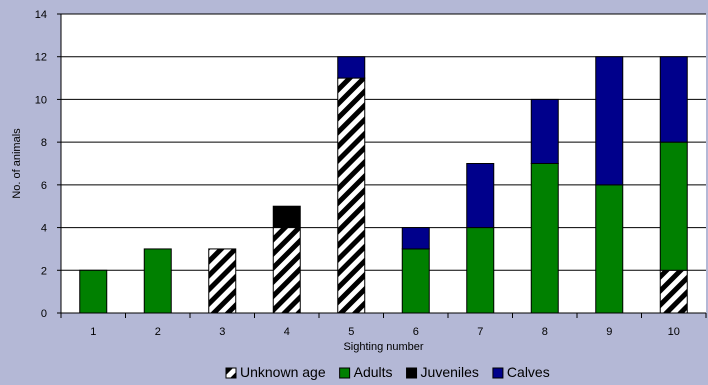  Describe the element at coordinates (158, 332) in the screenshot. I see `x-tick-label: 2` at that location.